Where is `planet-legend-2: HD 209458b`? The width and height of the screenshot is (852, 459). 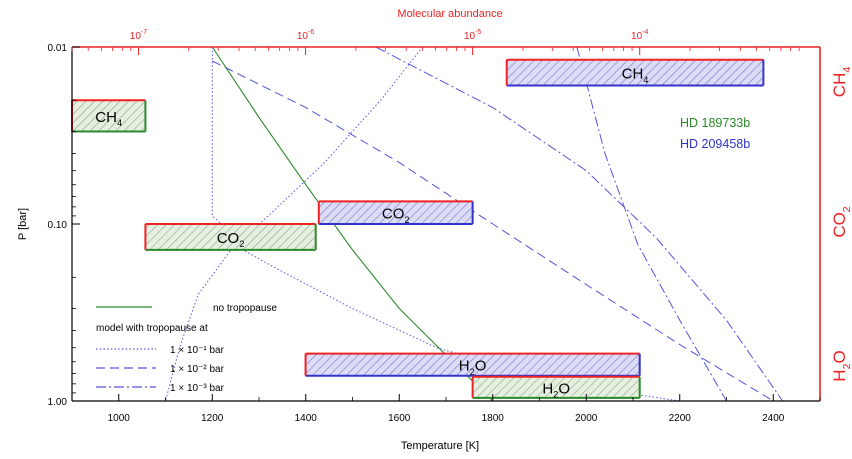
planet-legend-2: HD 209458b is located at coordinates (715, 144).